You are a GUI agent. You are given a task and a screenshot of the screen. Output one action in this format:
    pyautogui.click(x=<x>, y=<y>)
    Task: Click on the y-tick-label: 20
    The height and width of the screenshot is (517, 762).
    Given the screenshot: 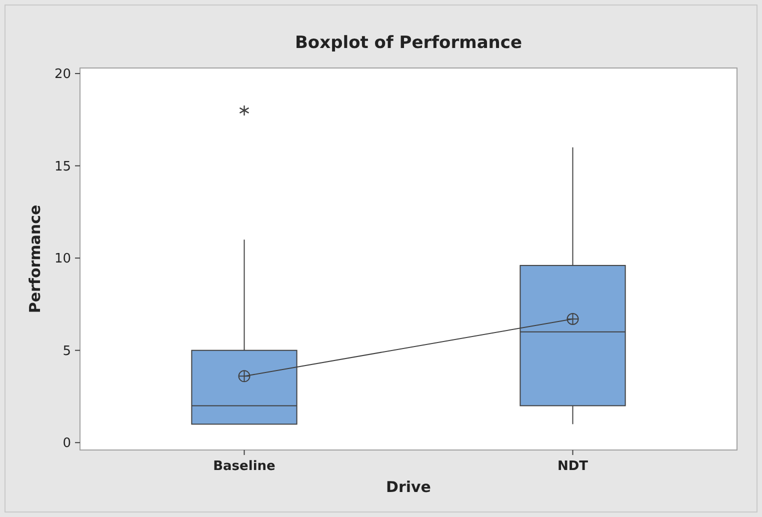 What is the action you would take?
    pyautogui.click(x=62, y=74)
    